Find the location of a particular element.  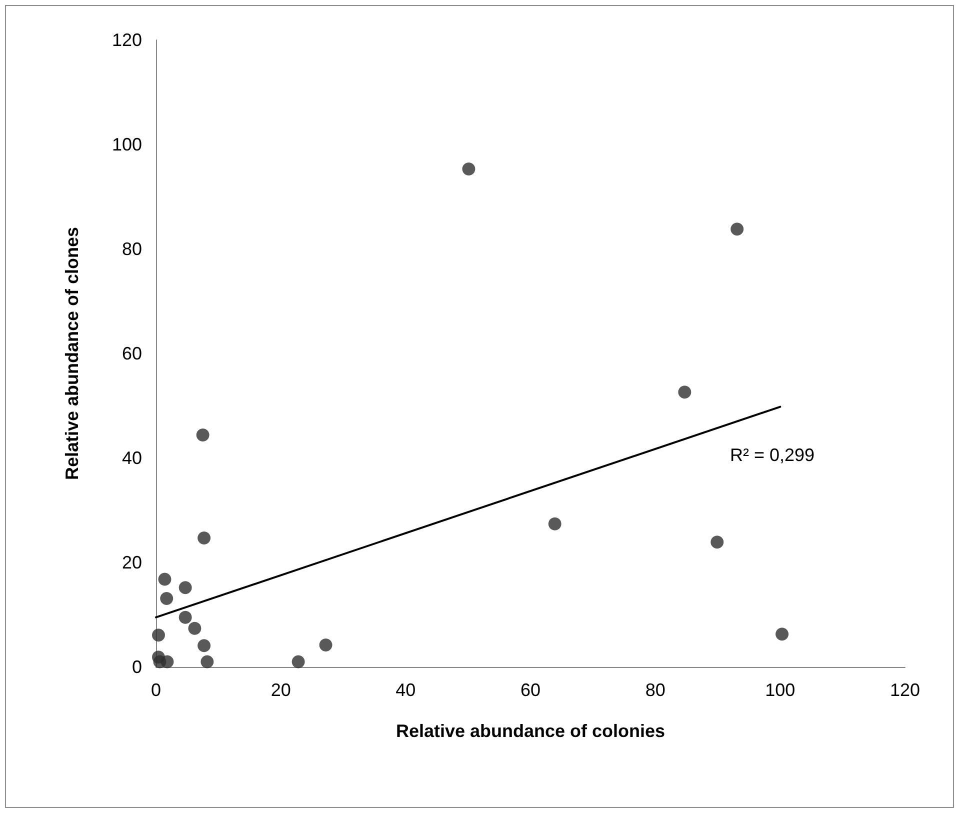

x-tick-label: 120 is located at coordinates (905, 690).